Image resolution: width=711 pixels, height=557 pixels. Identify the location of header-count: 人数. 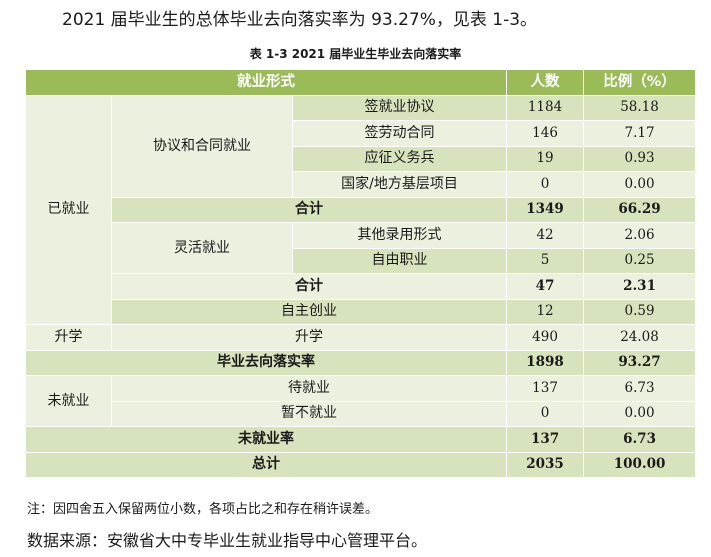
(545, 82).